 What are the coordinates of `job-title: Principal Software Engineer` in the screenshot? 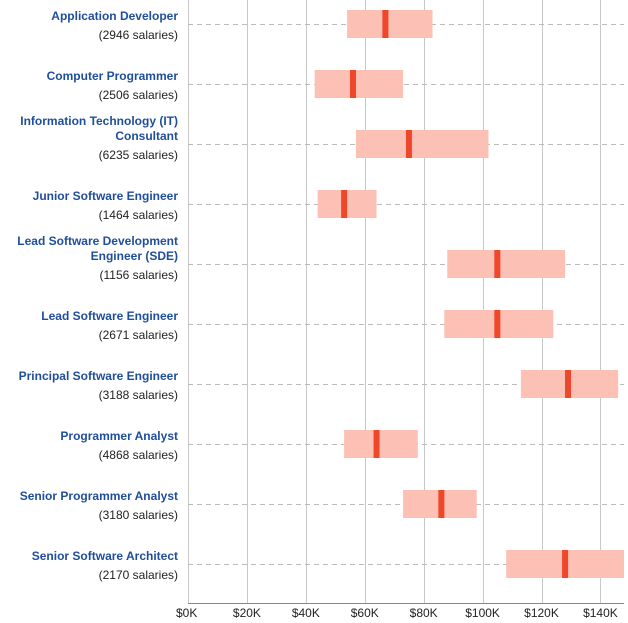 It's located at (99, 376).